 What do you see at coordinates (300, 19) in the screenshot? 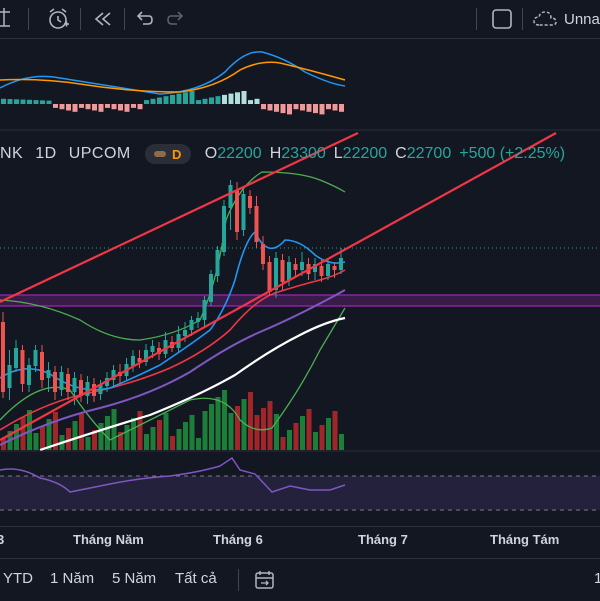
I see `top-toolbar: Unna` at bounding box center [300, 19].